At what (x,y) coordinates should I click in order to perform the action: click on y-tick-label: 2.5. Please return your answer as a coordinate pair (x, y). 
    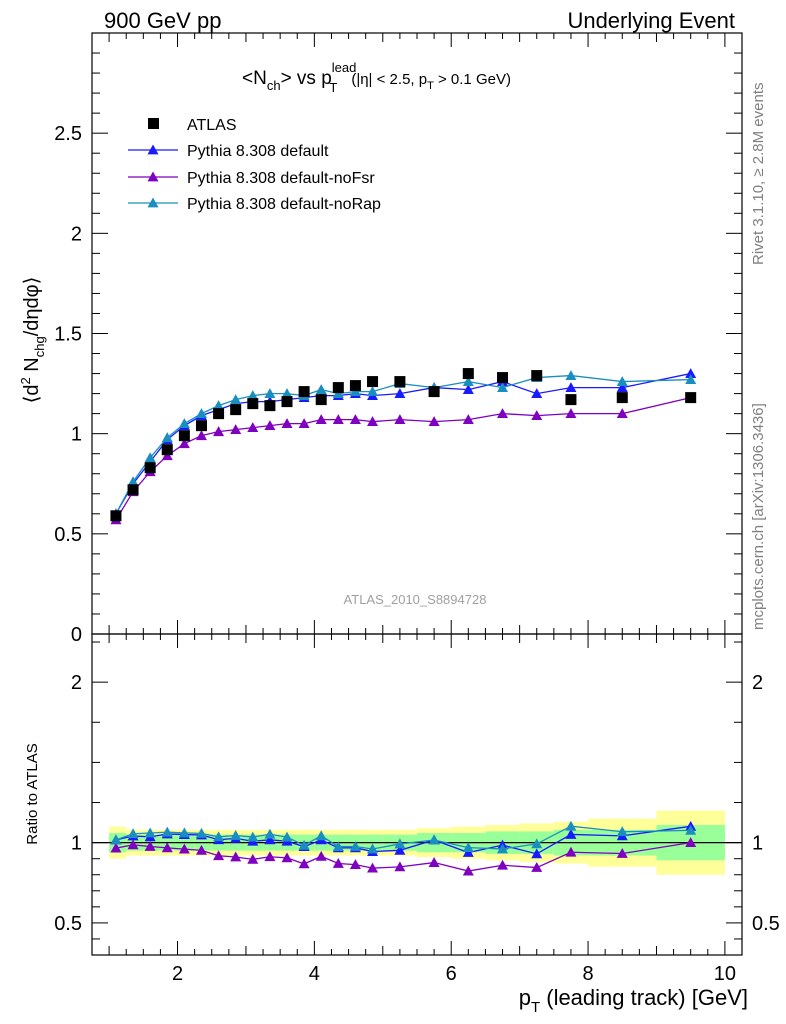
    Looking at the image, I should click on (68, 134).